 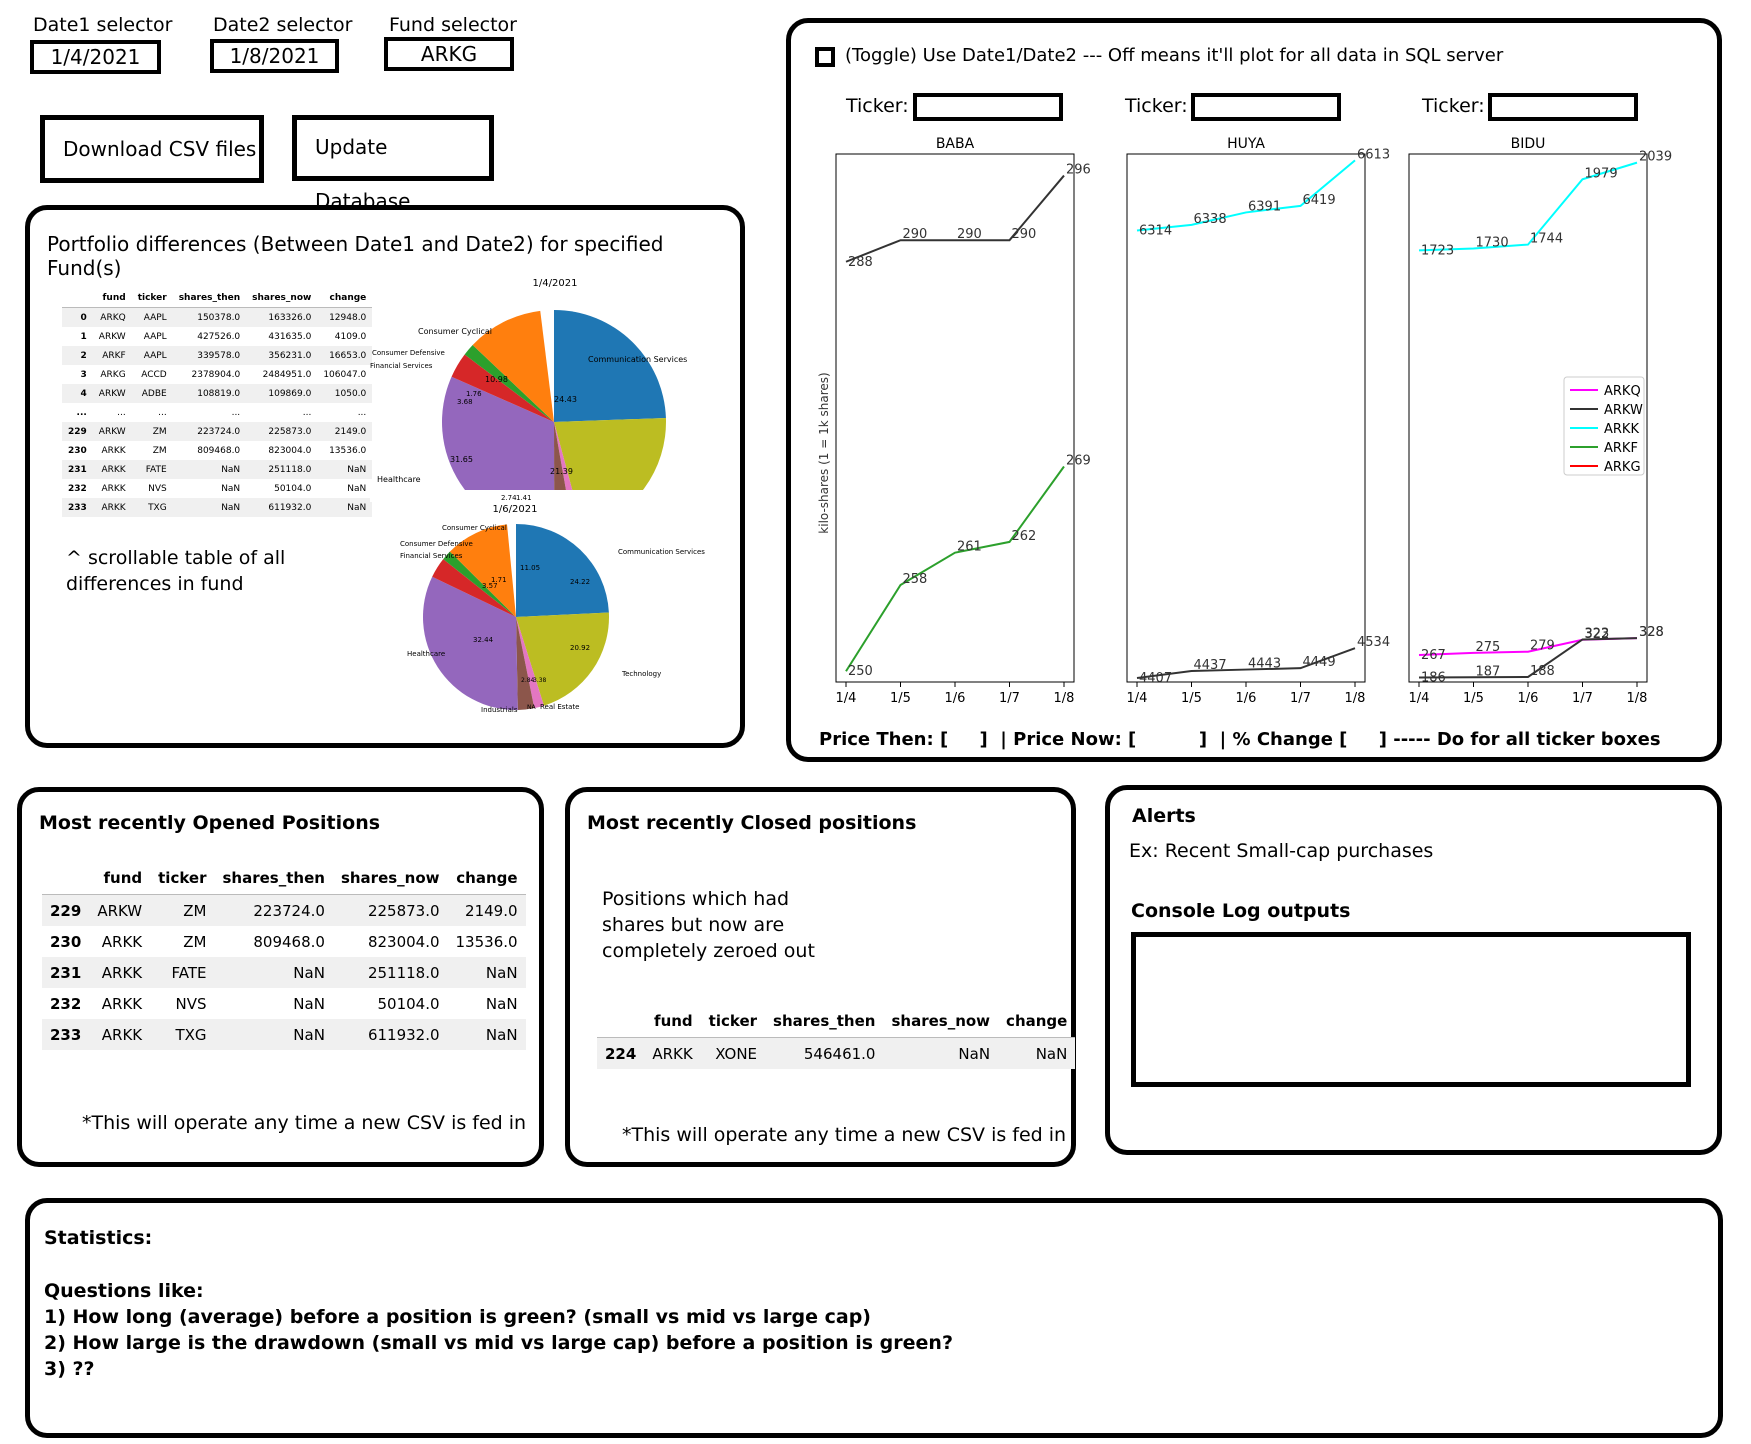 I want to click on fund-selector: ARKG, so click(x=449, y=54).